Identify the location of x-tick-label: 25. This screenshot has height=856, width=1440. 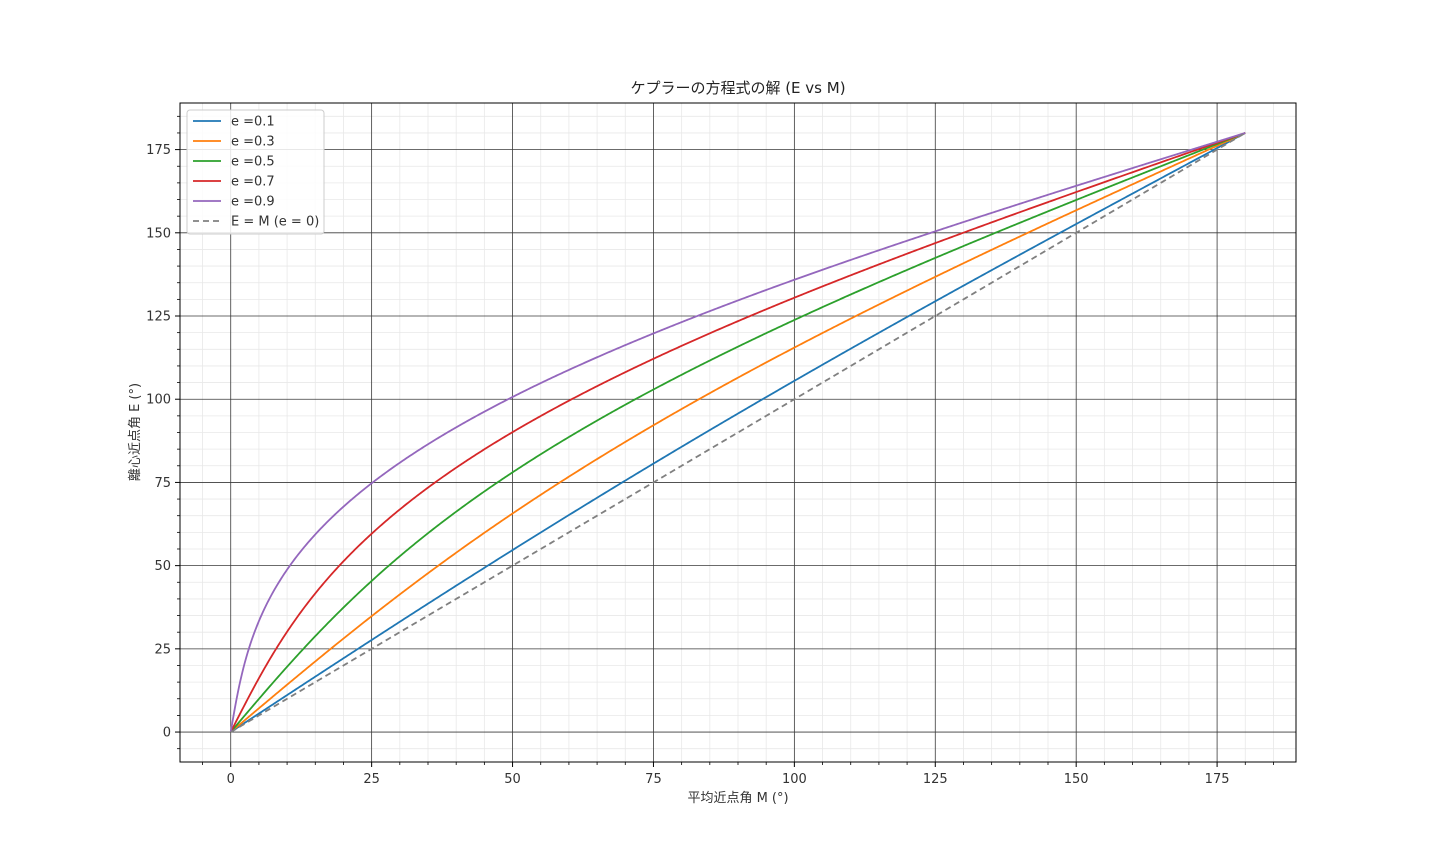
(371, 779).